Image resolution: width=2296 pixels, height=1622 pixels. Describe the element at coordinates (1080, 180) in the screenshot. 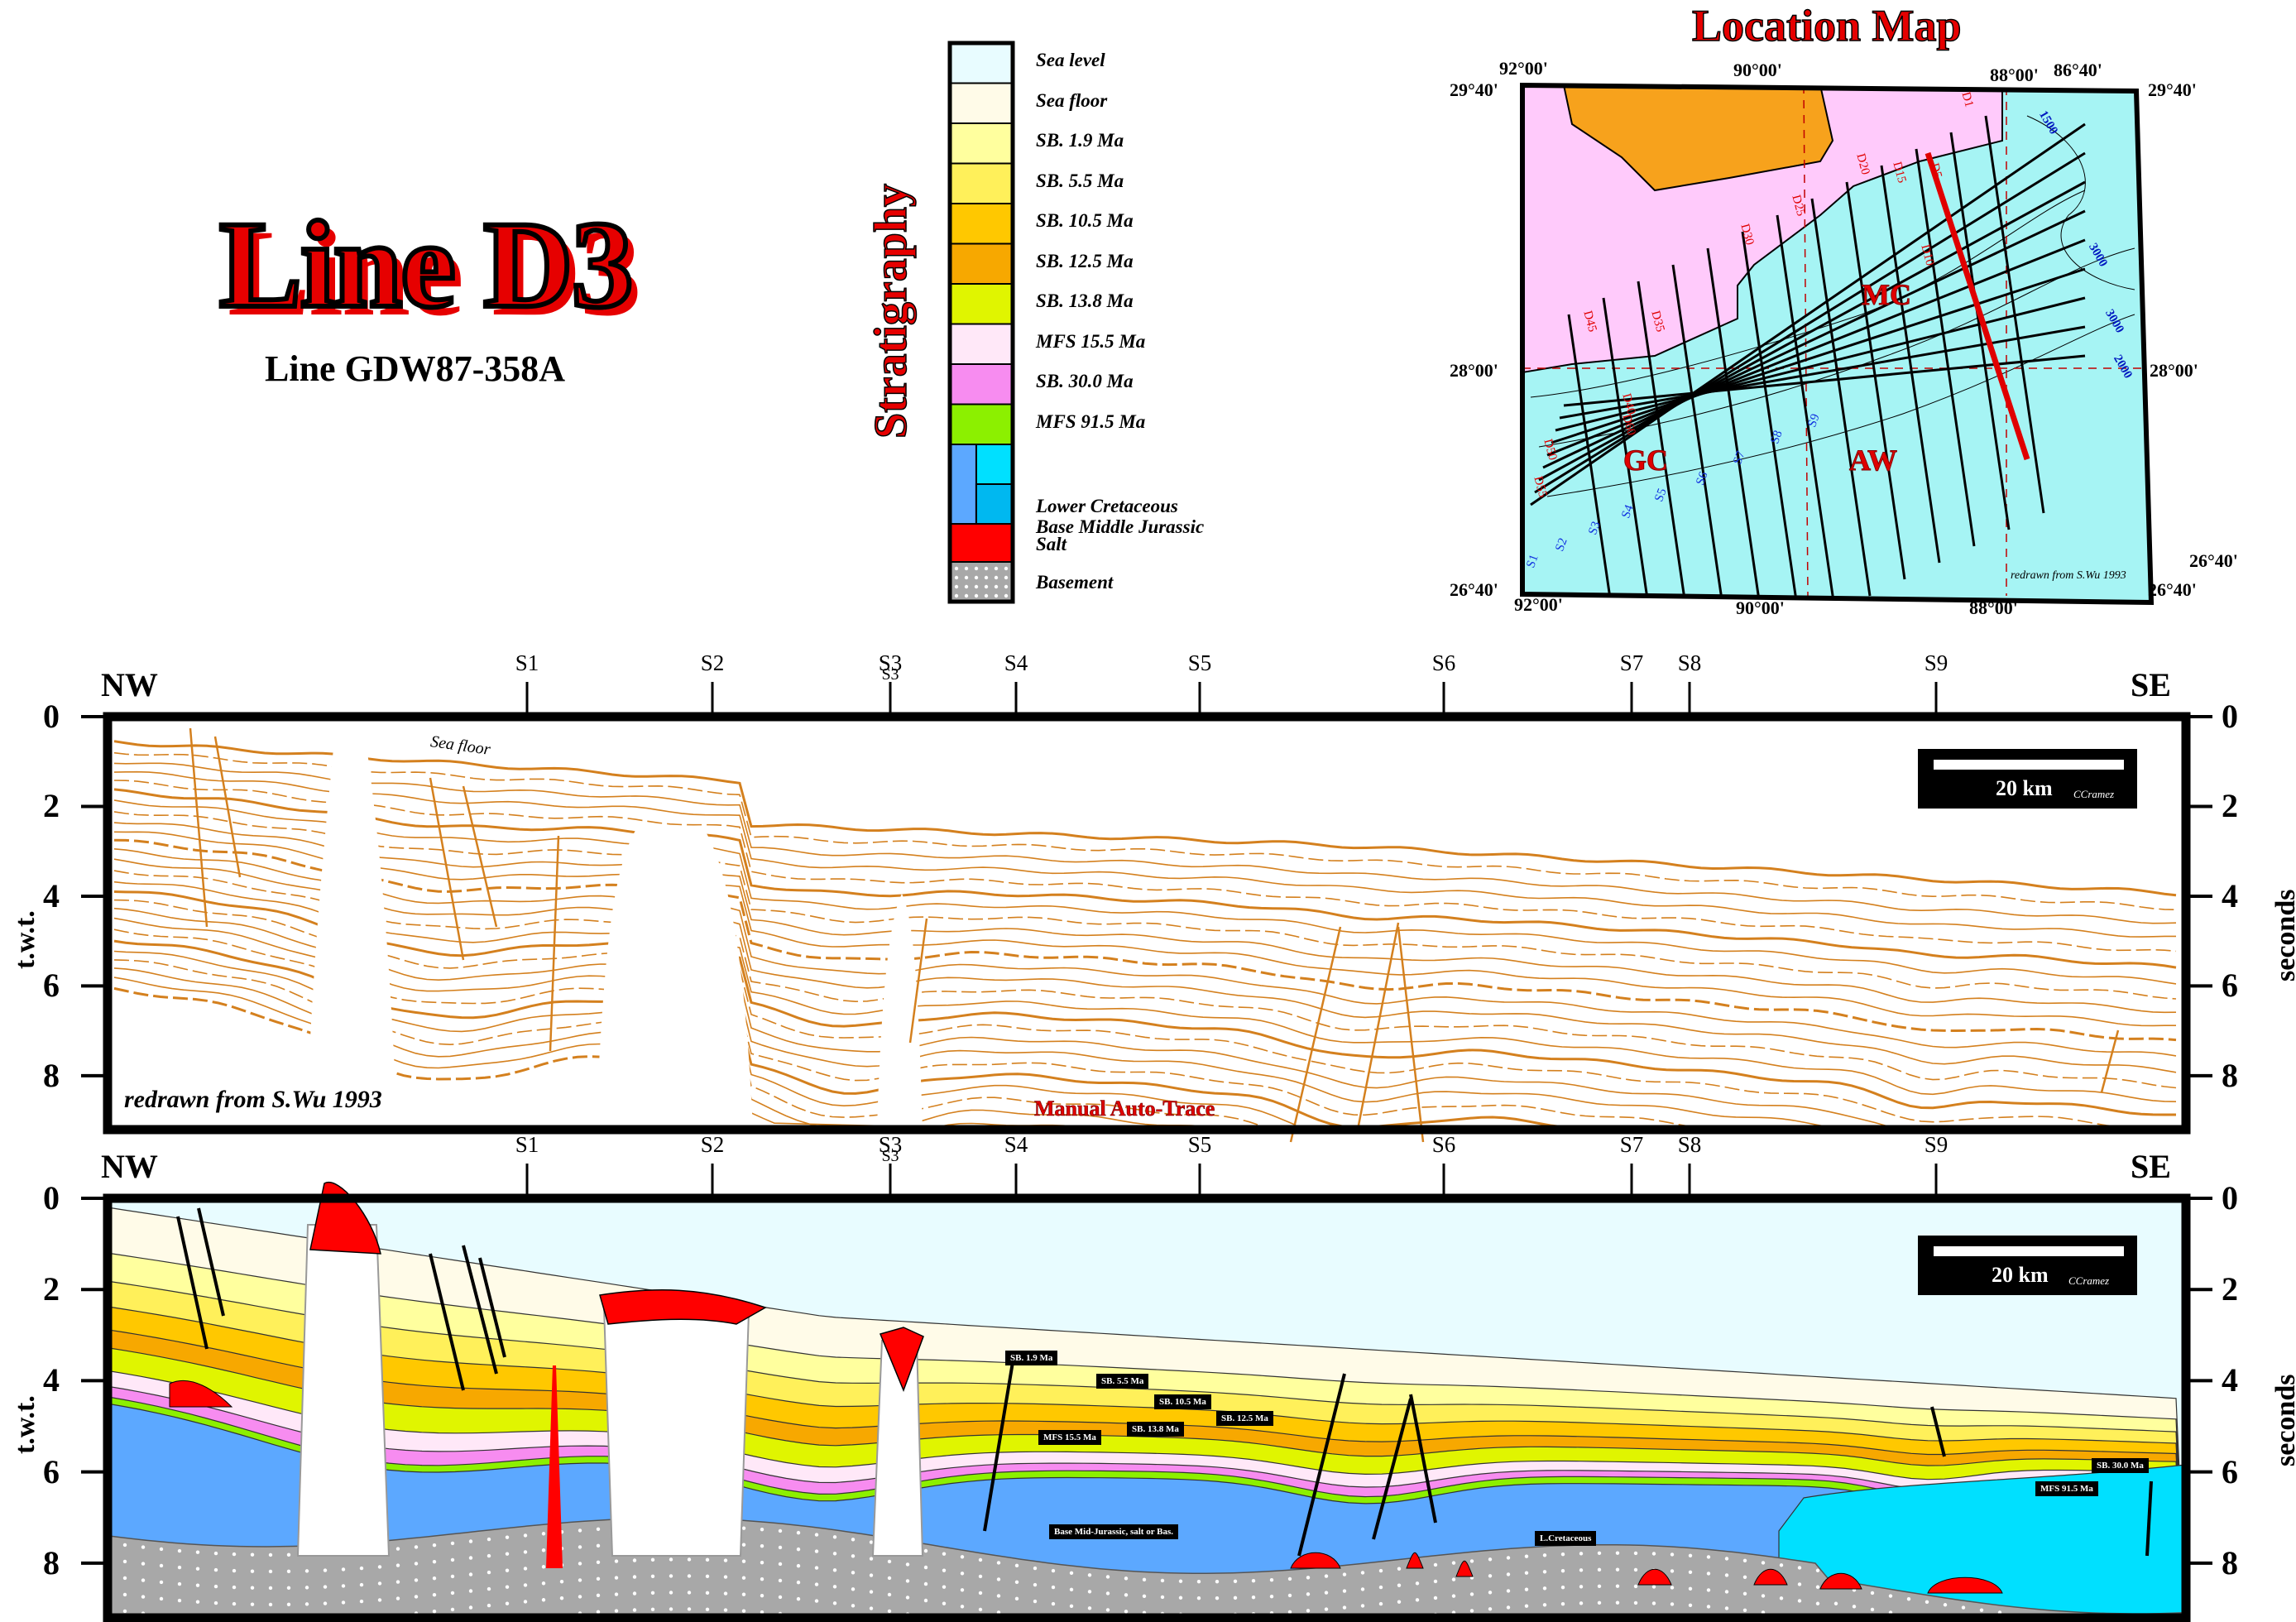

I see `legend-item-label: SB. 5.5 Ma` at that location.